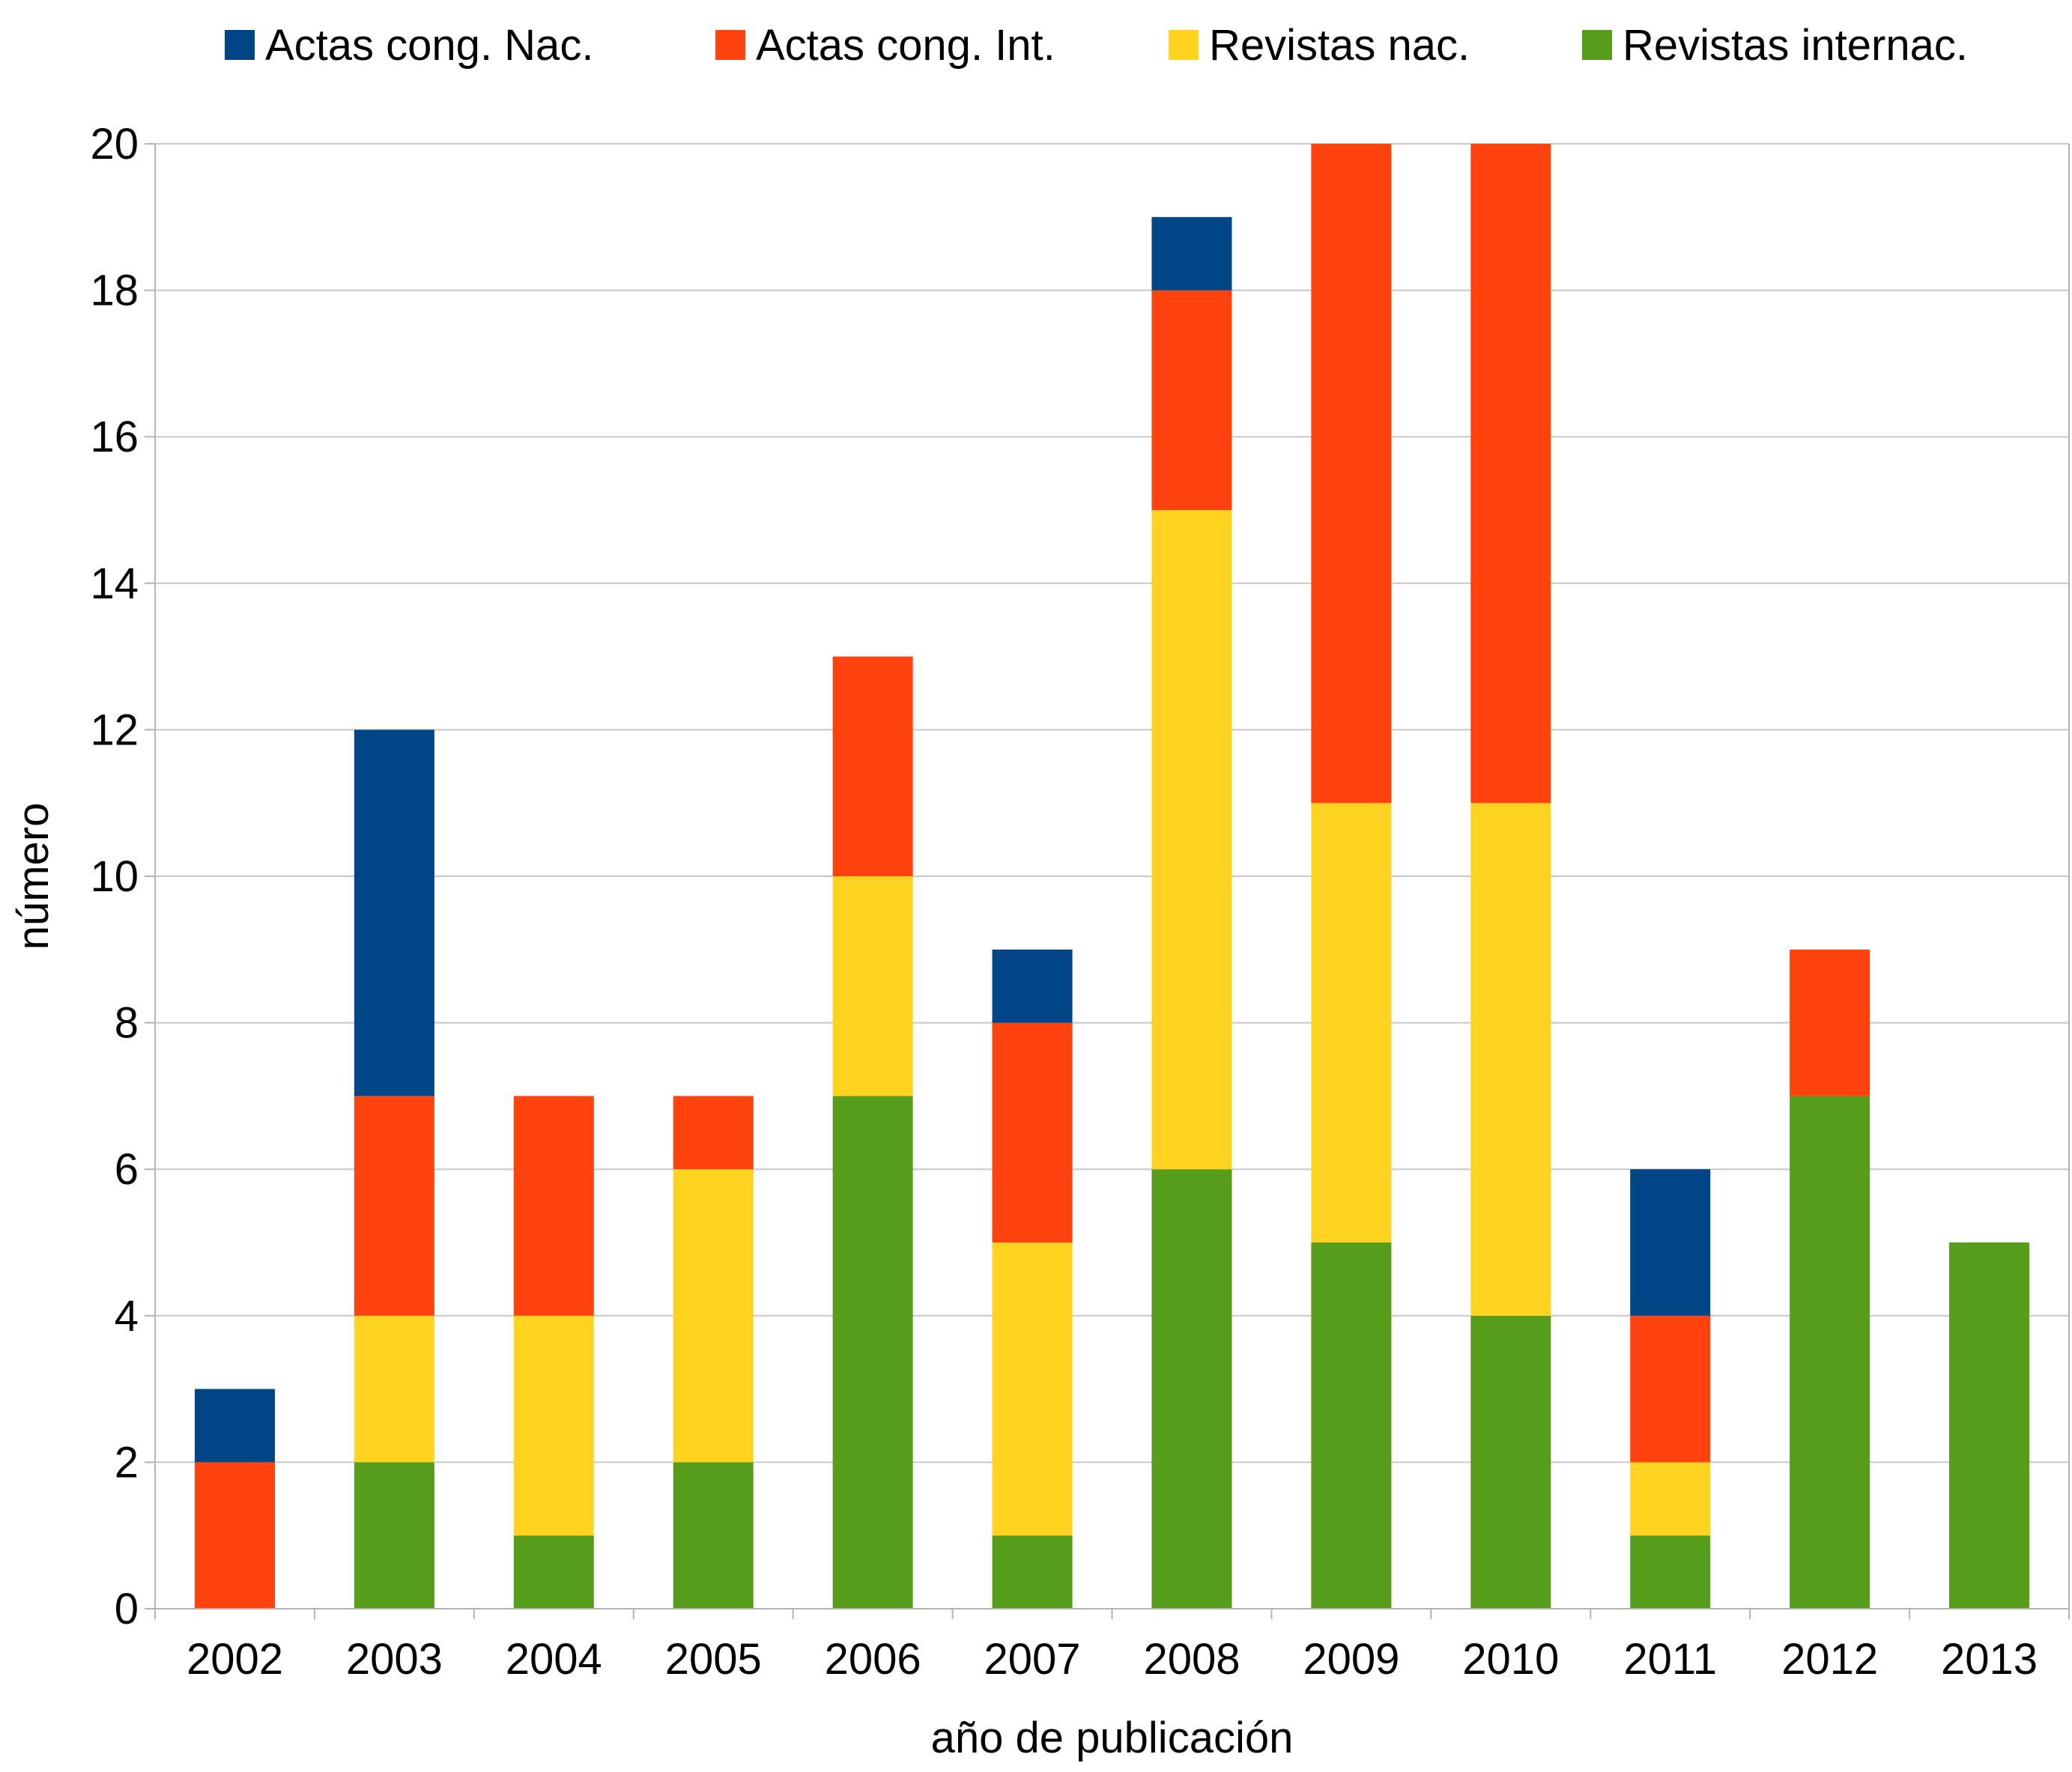 The width and height of the screenshot is (2072, 1772). I want to click on x-tick-label: 2011, so click(1670, 1659).